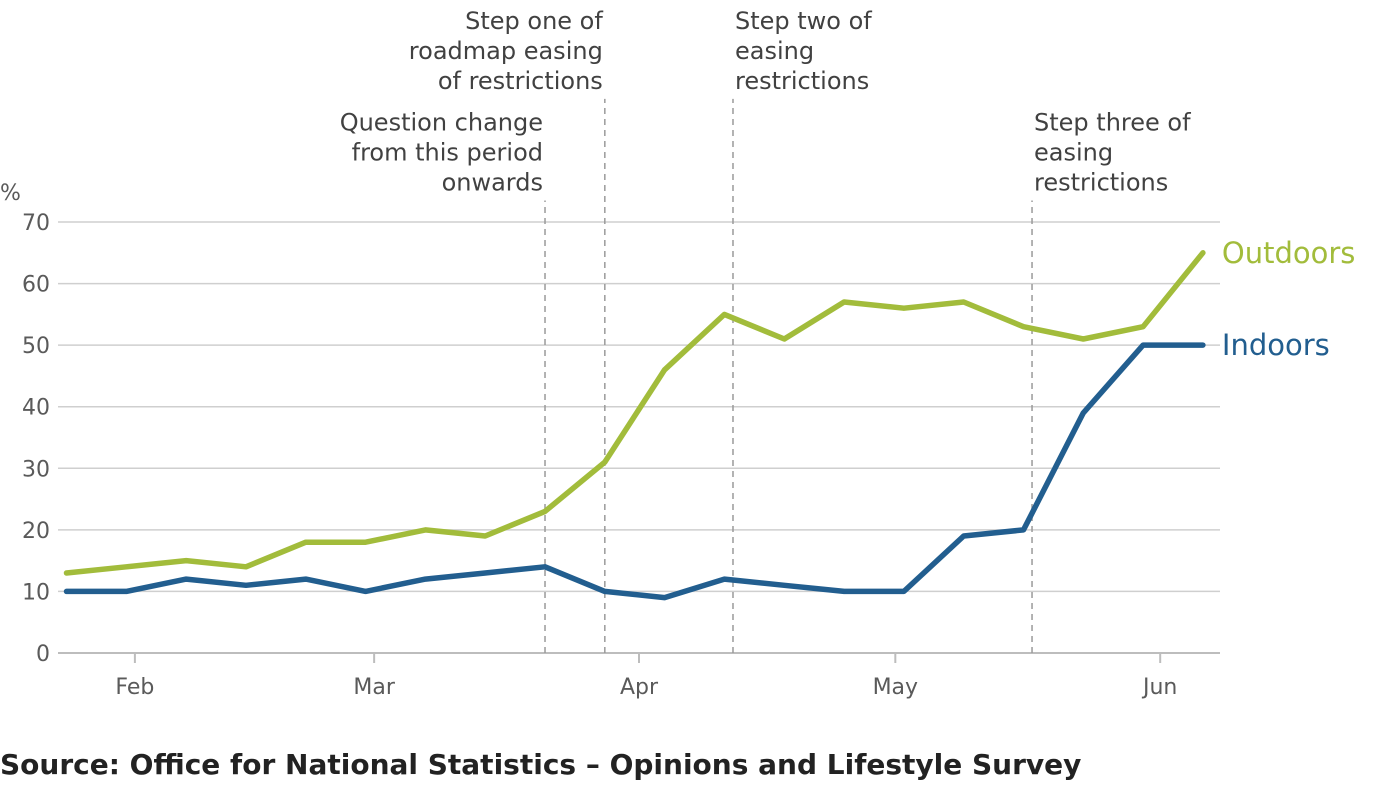 This screenshot has height=787, width=1380. I want to click on y-tick-label: 70, so click(36, 223).